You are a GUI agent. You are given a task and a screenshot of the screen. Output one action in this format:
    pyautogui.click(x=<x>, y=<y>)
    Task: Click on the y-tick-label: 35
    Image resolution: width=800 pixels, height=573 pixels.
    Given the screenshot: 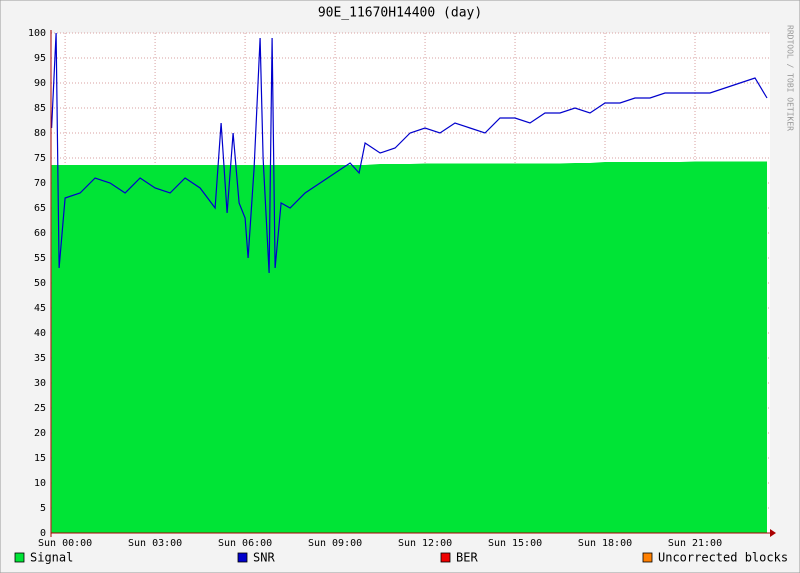 What is the action you would take?
    pyautogui.click(x=40, y=358)
    